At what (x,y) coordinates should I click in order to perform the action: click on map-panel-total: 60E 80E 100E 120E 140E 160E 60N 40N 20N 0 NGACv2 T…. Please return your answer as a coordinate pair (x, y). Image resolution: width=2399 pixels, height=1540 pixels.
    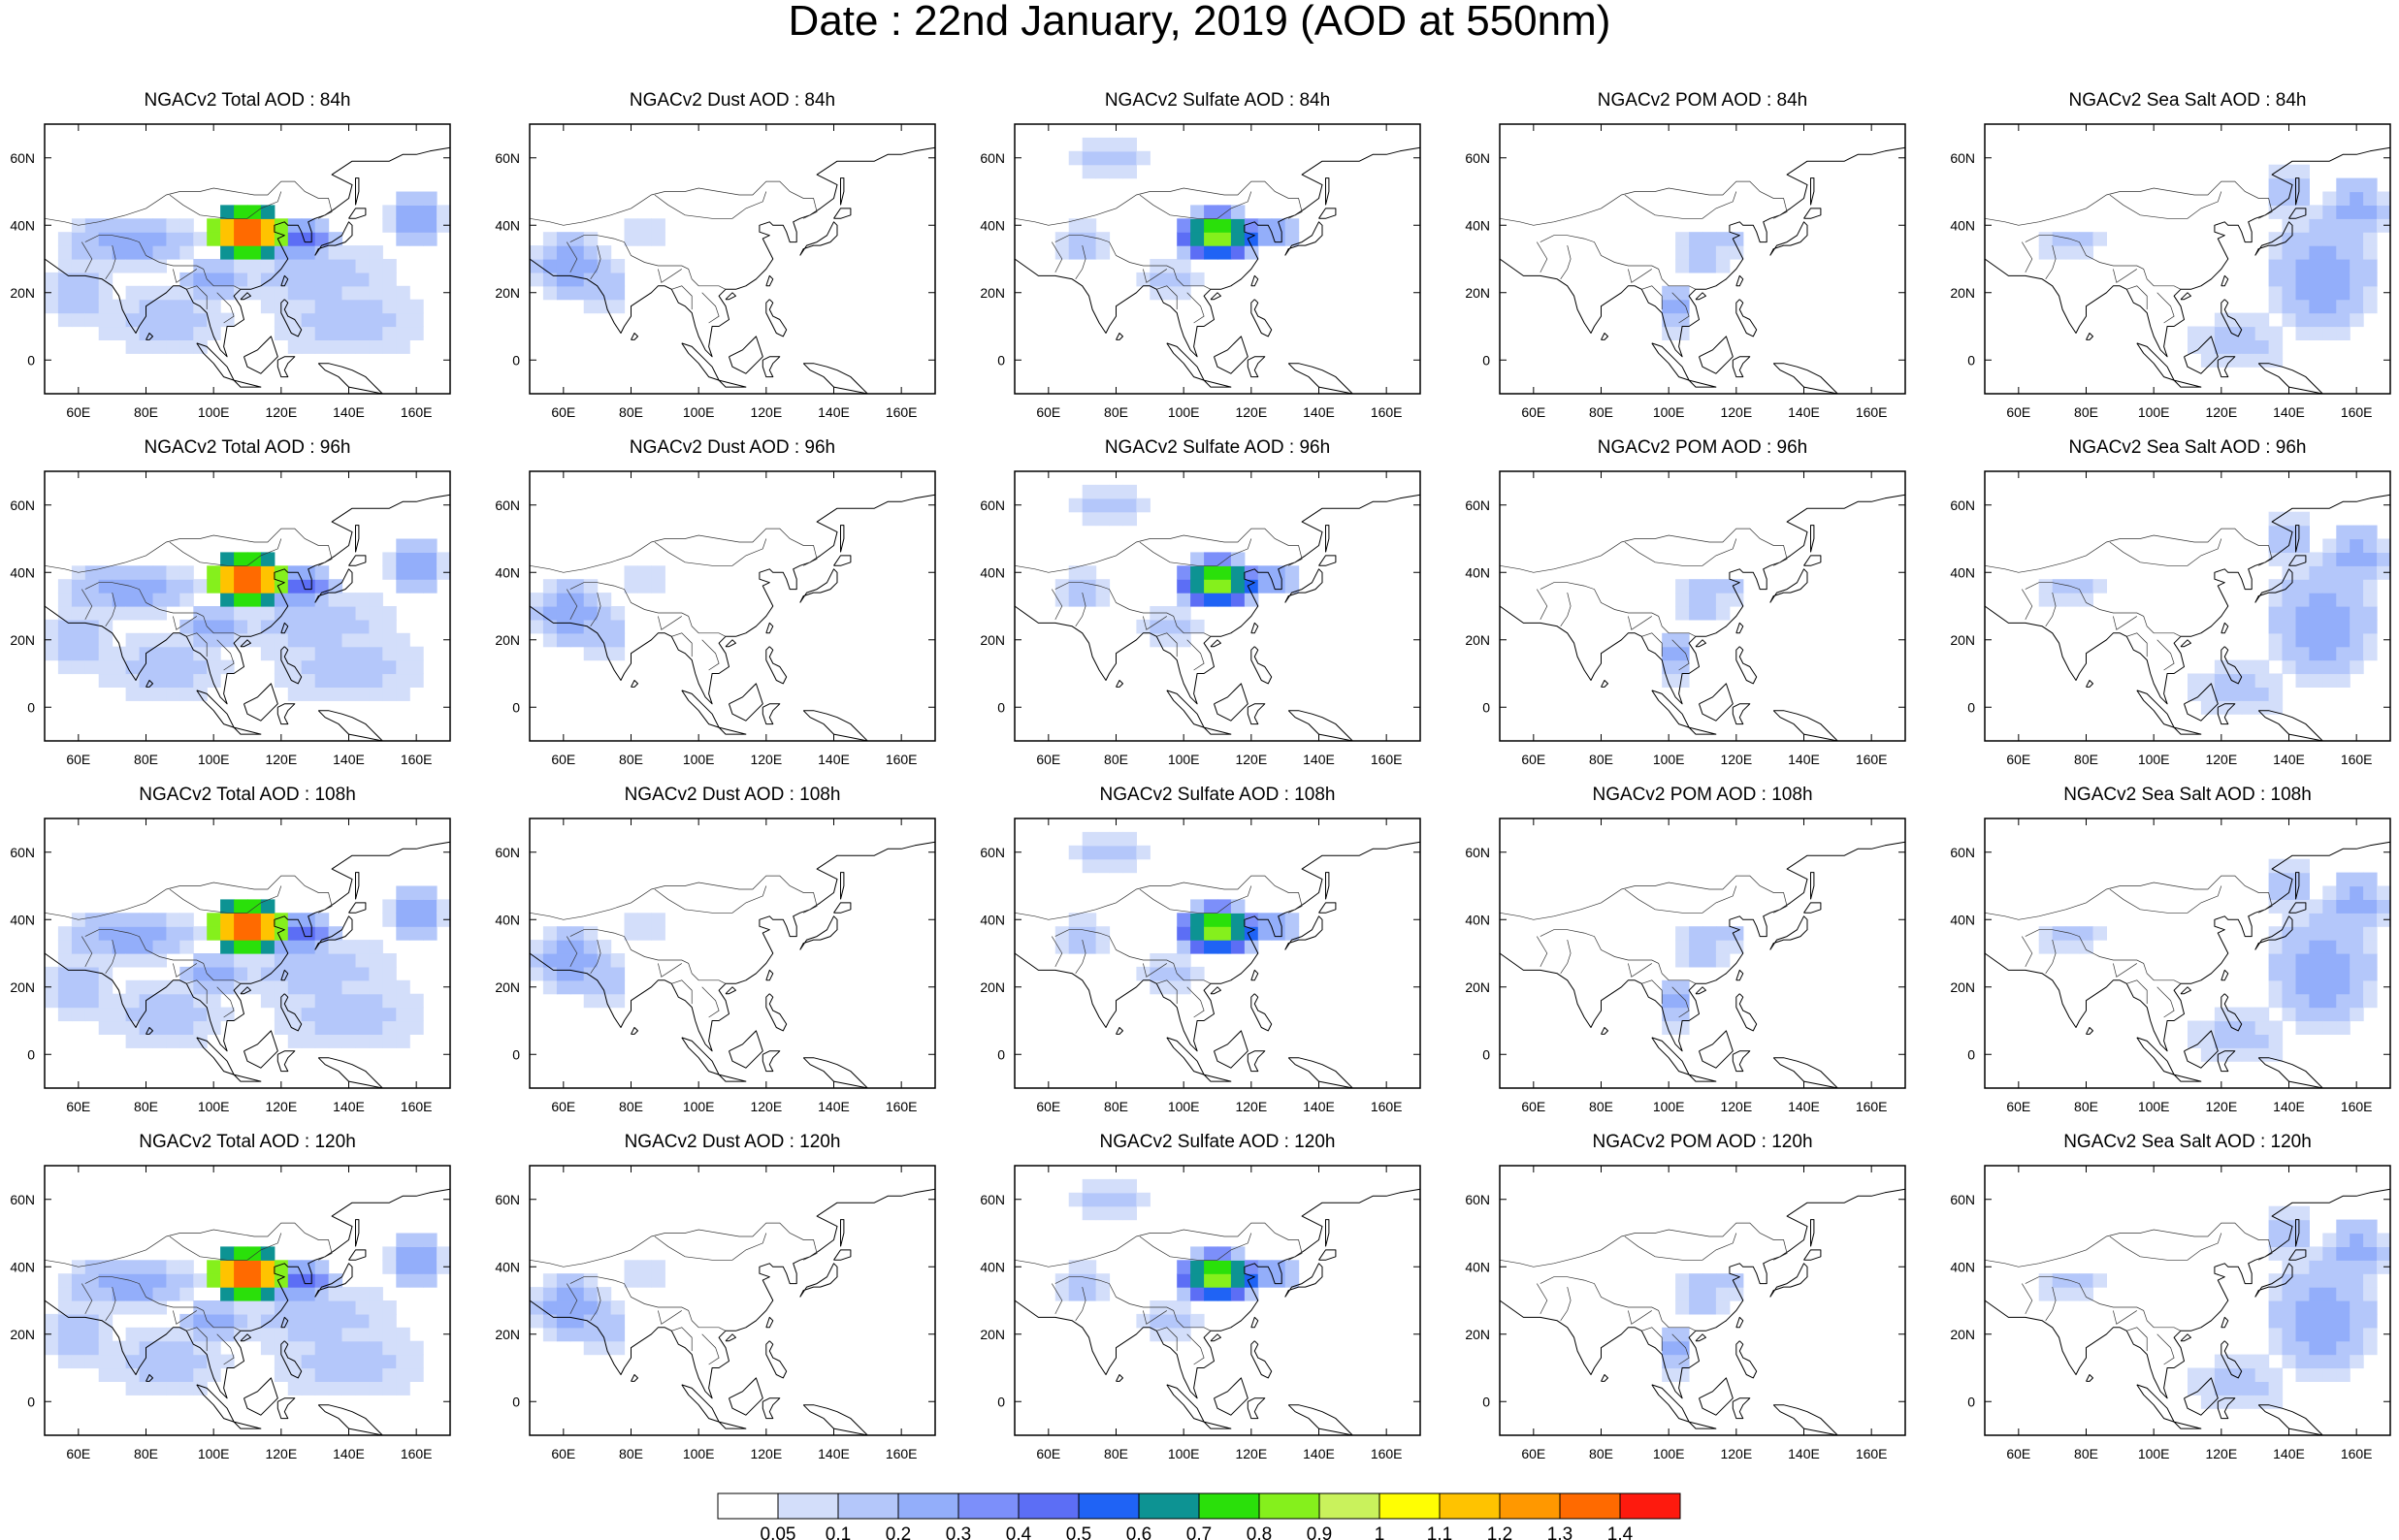
    Looking at the image, I should click on (270, 957).